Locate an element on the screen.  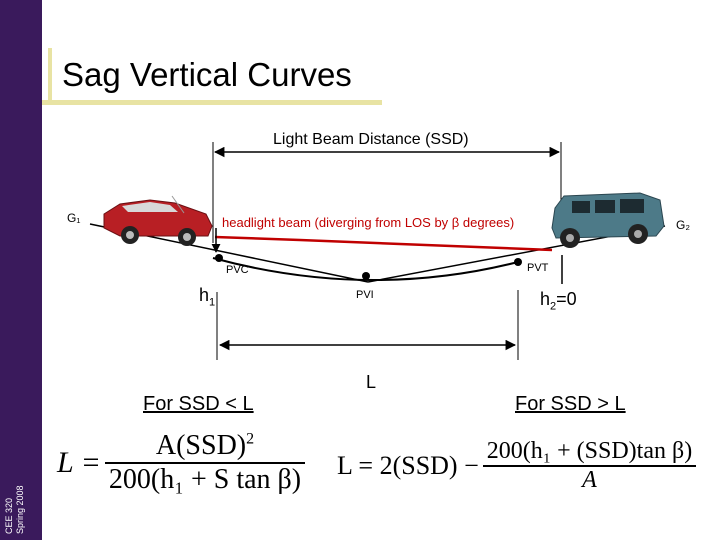
slide-title: Sag Vertical Curves is located at coordinates (207, 74).